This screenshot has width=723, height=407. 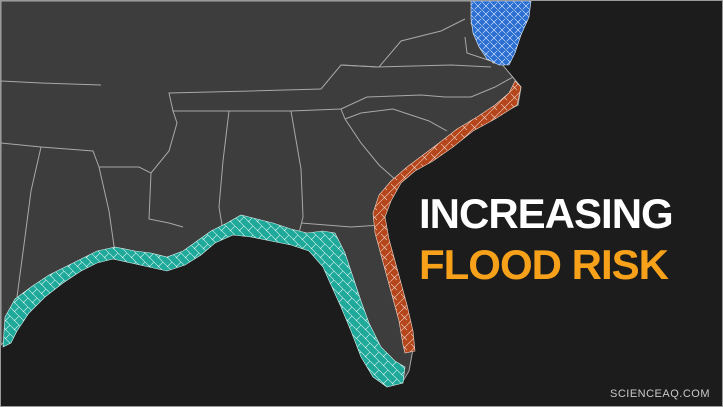 I want to click on mid-atlantic-counties, so click(x=501, y=33).